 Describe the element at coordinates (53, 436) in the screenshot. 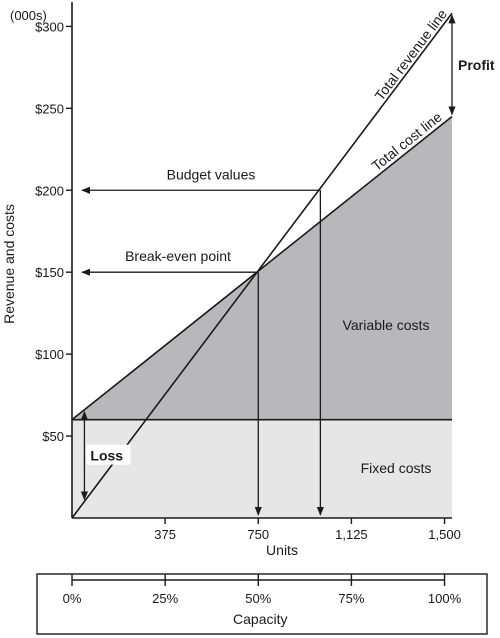

I see `y-tick-label: $50` at that location.